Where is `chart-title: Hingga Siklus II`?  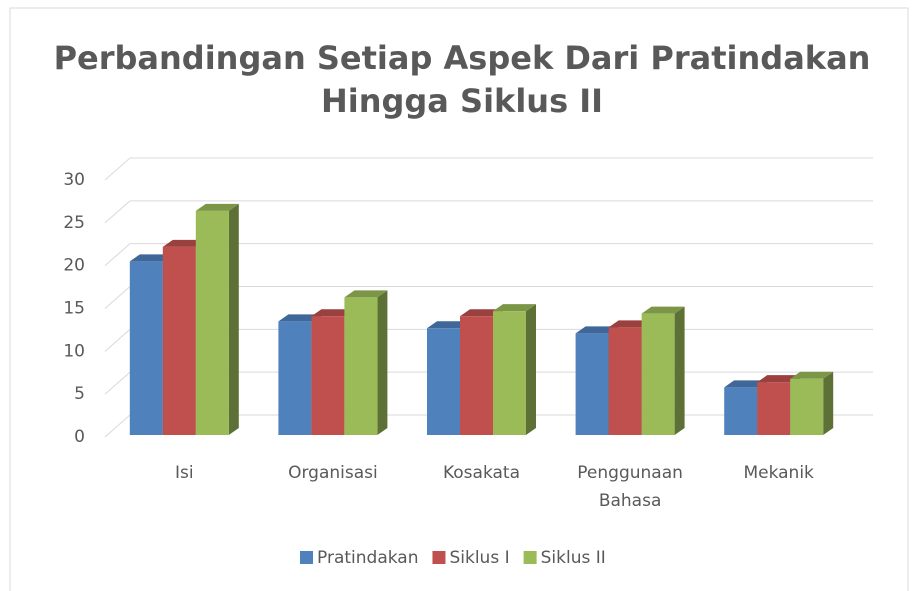
chart-title: Hingga Siklus II is located at coordinates (462, 101).